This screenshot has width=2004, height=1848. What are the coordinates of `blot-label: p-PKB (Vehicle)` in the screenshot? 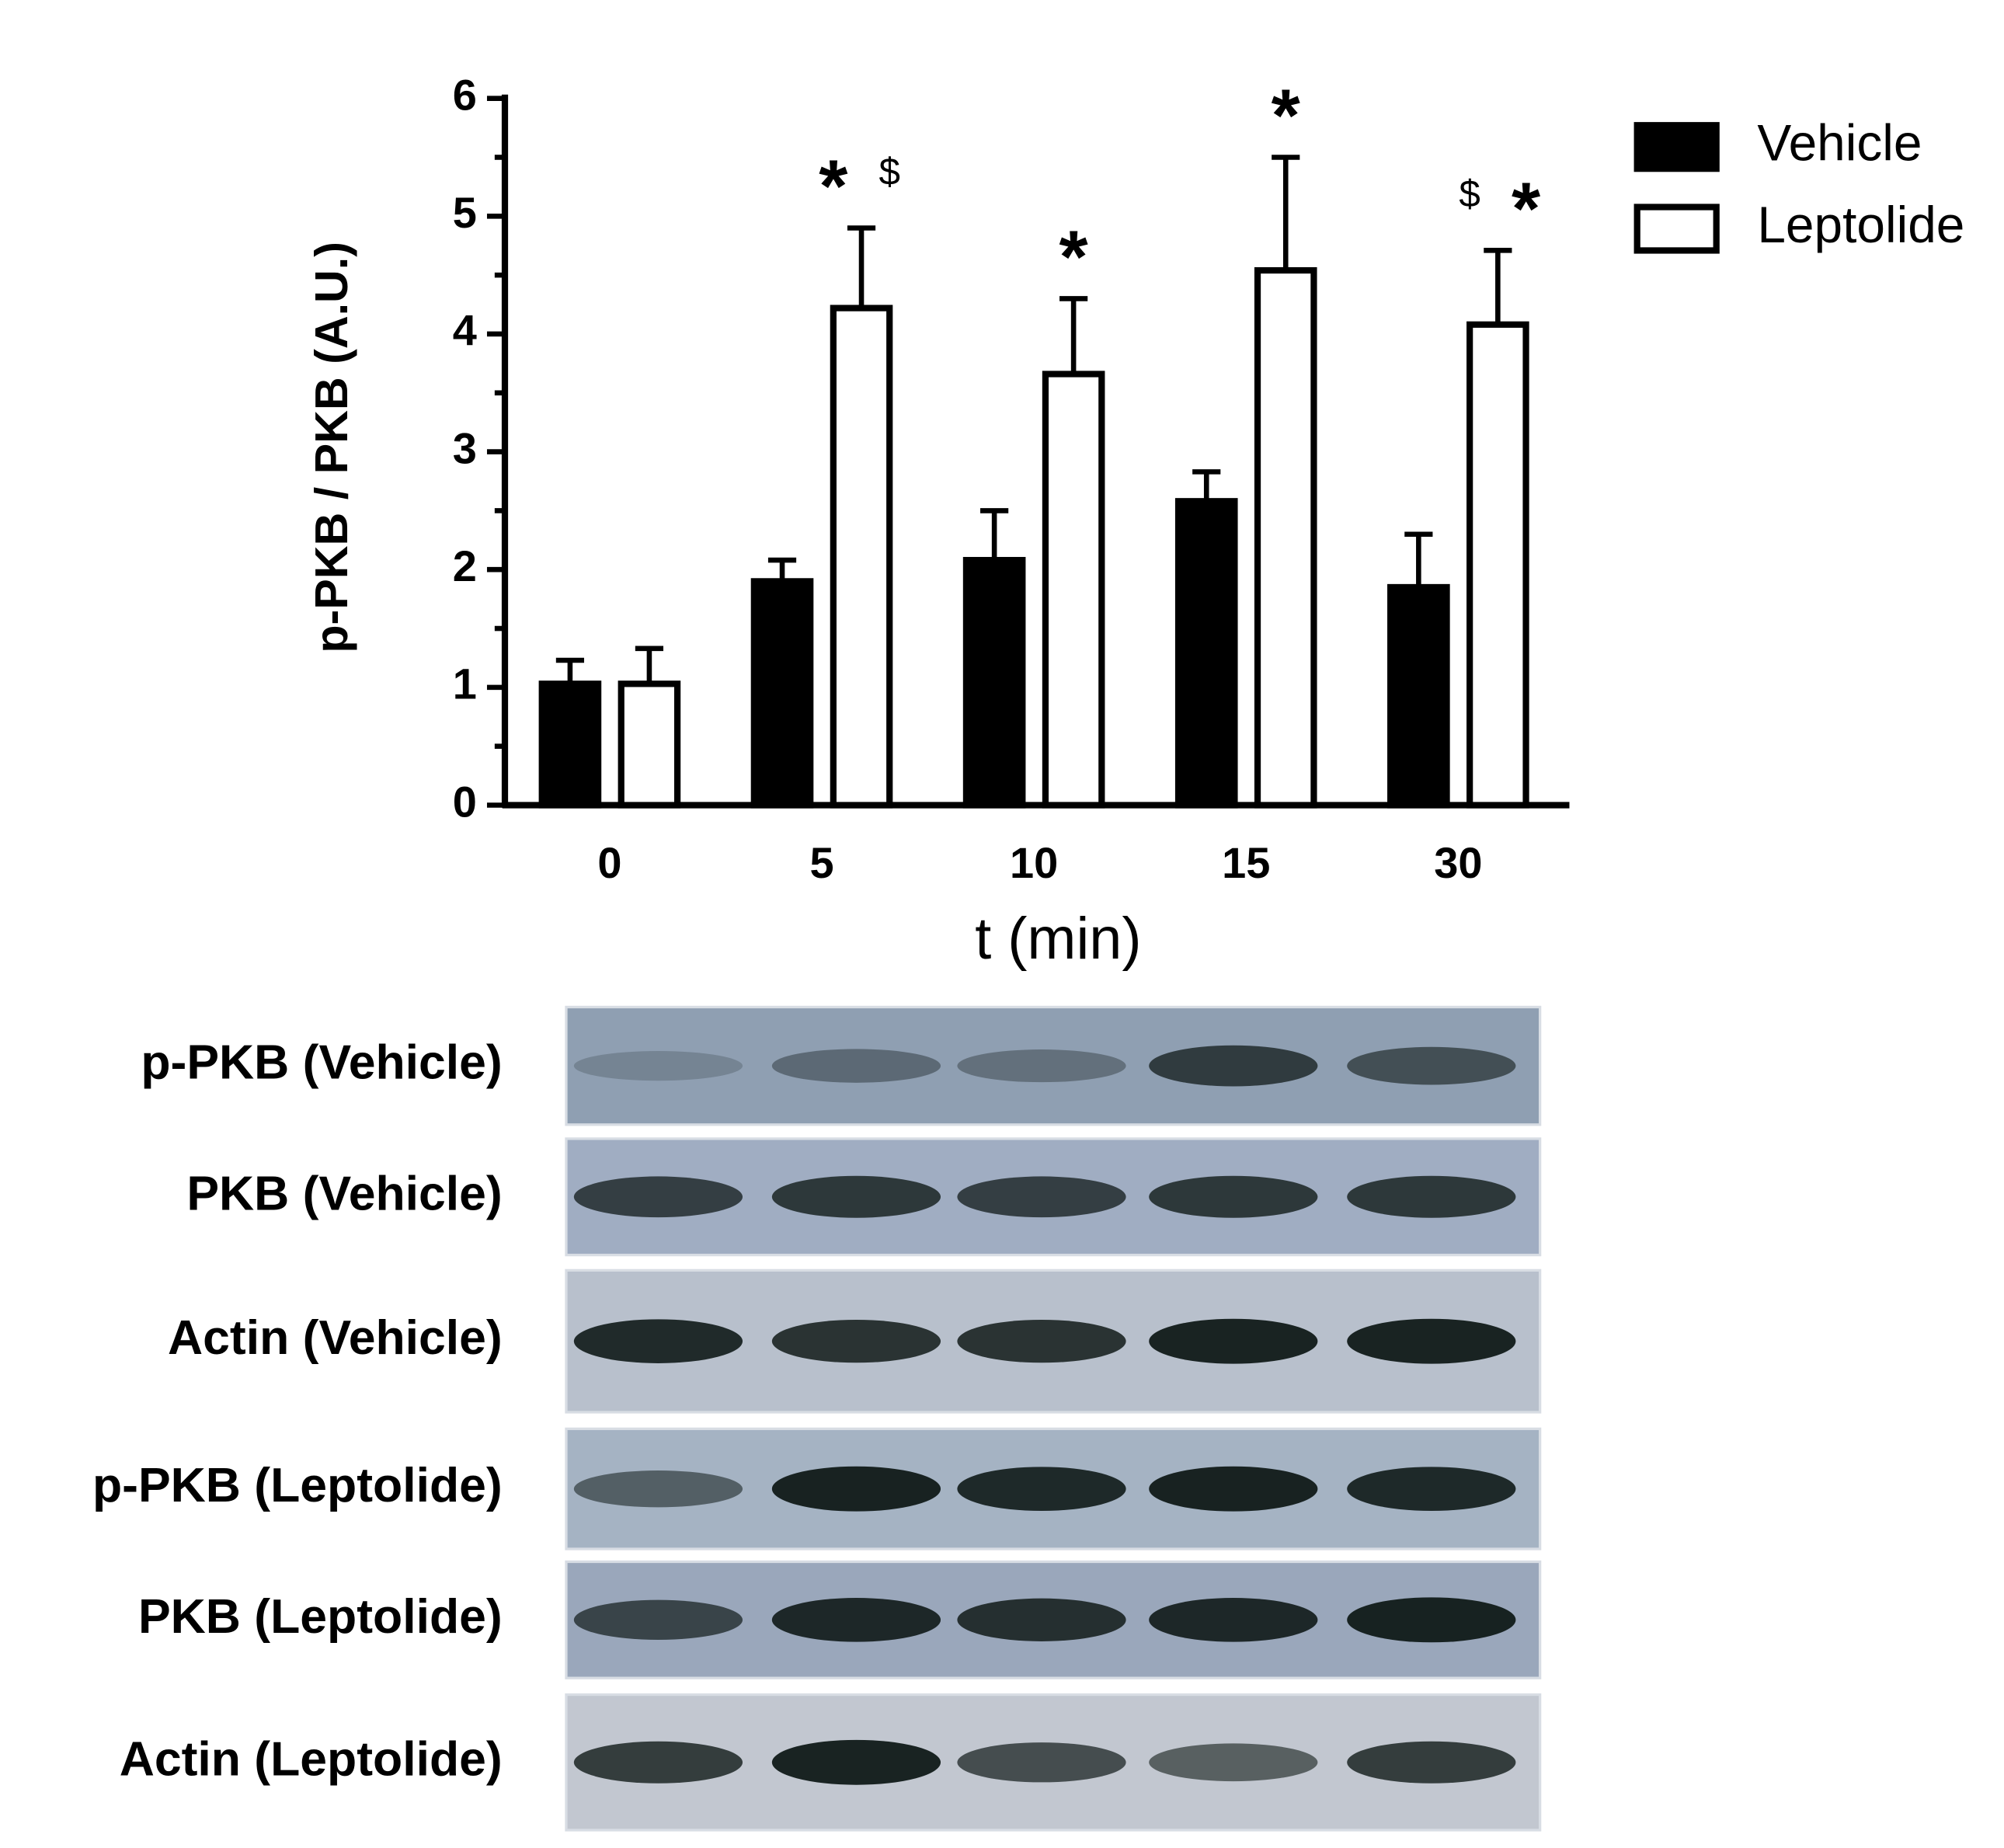 It's located at (321, 1063).